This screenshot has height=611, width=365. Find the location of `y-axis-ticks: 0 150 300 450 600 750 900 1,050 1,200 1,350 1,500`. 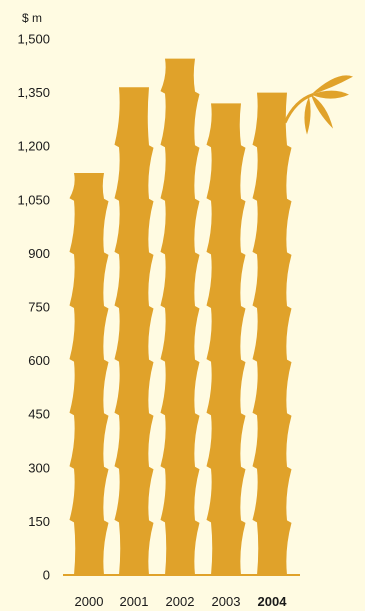

y-axis-ticks: 0 150 300 450 600 750 900 1,050 1,200 1,350 1,500 is located at coordinates (33, 307).